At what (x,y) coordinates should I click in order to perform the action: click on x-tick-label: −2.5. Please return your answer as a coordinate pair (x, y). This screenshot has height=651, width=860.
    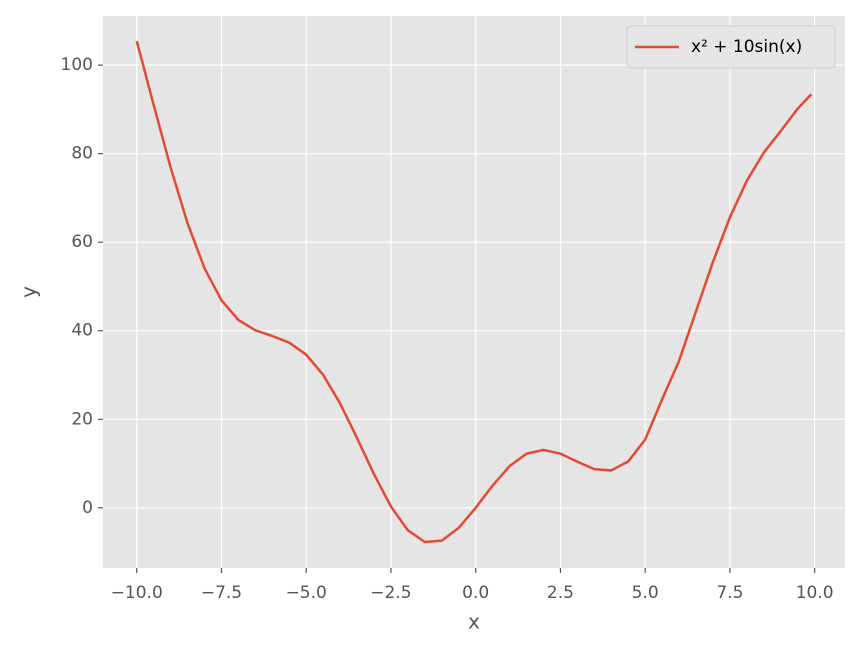
    Looking at the image, I should click on (390, 593).